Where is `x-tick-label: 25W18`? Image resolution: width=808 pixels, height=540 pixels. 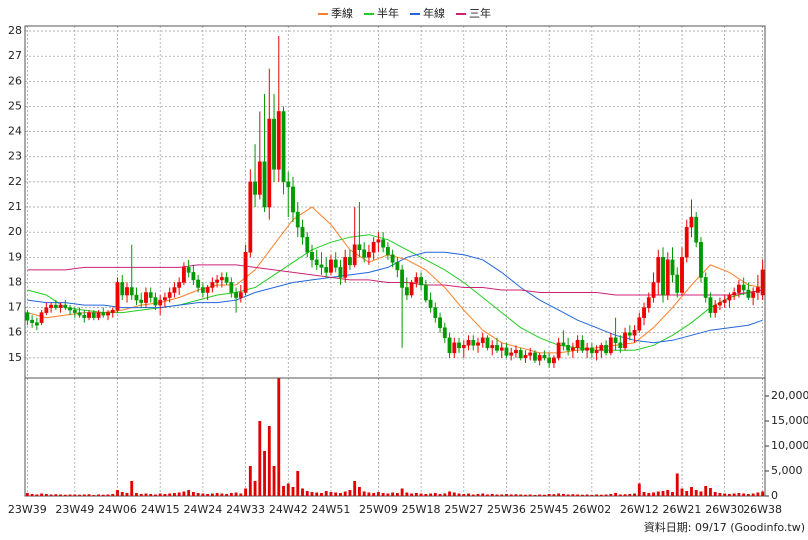
x-tick-label: 25W18 is located at coordinates (421, 509).